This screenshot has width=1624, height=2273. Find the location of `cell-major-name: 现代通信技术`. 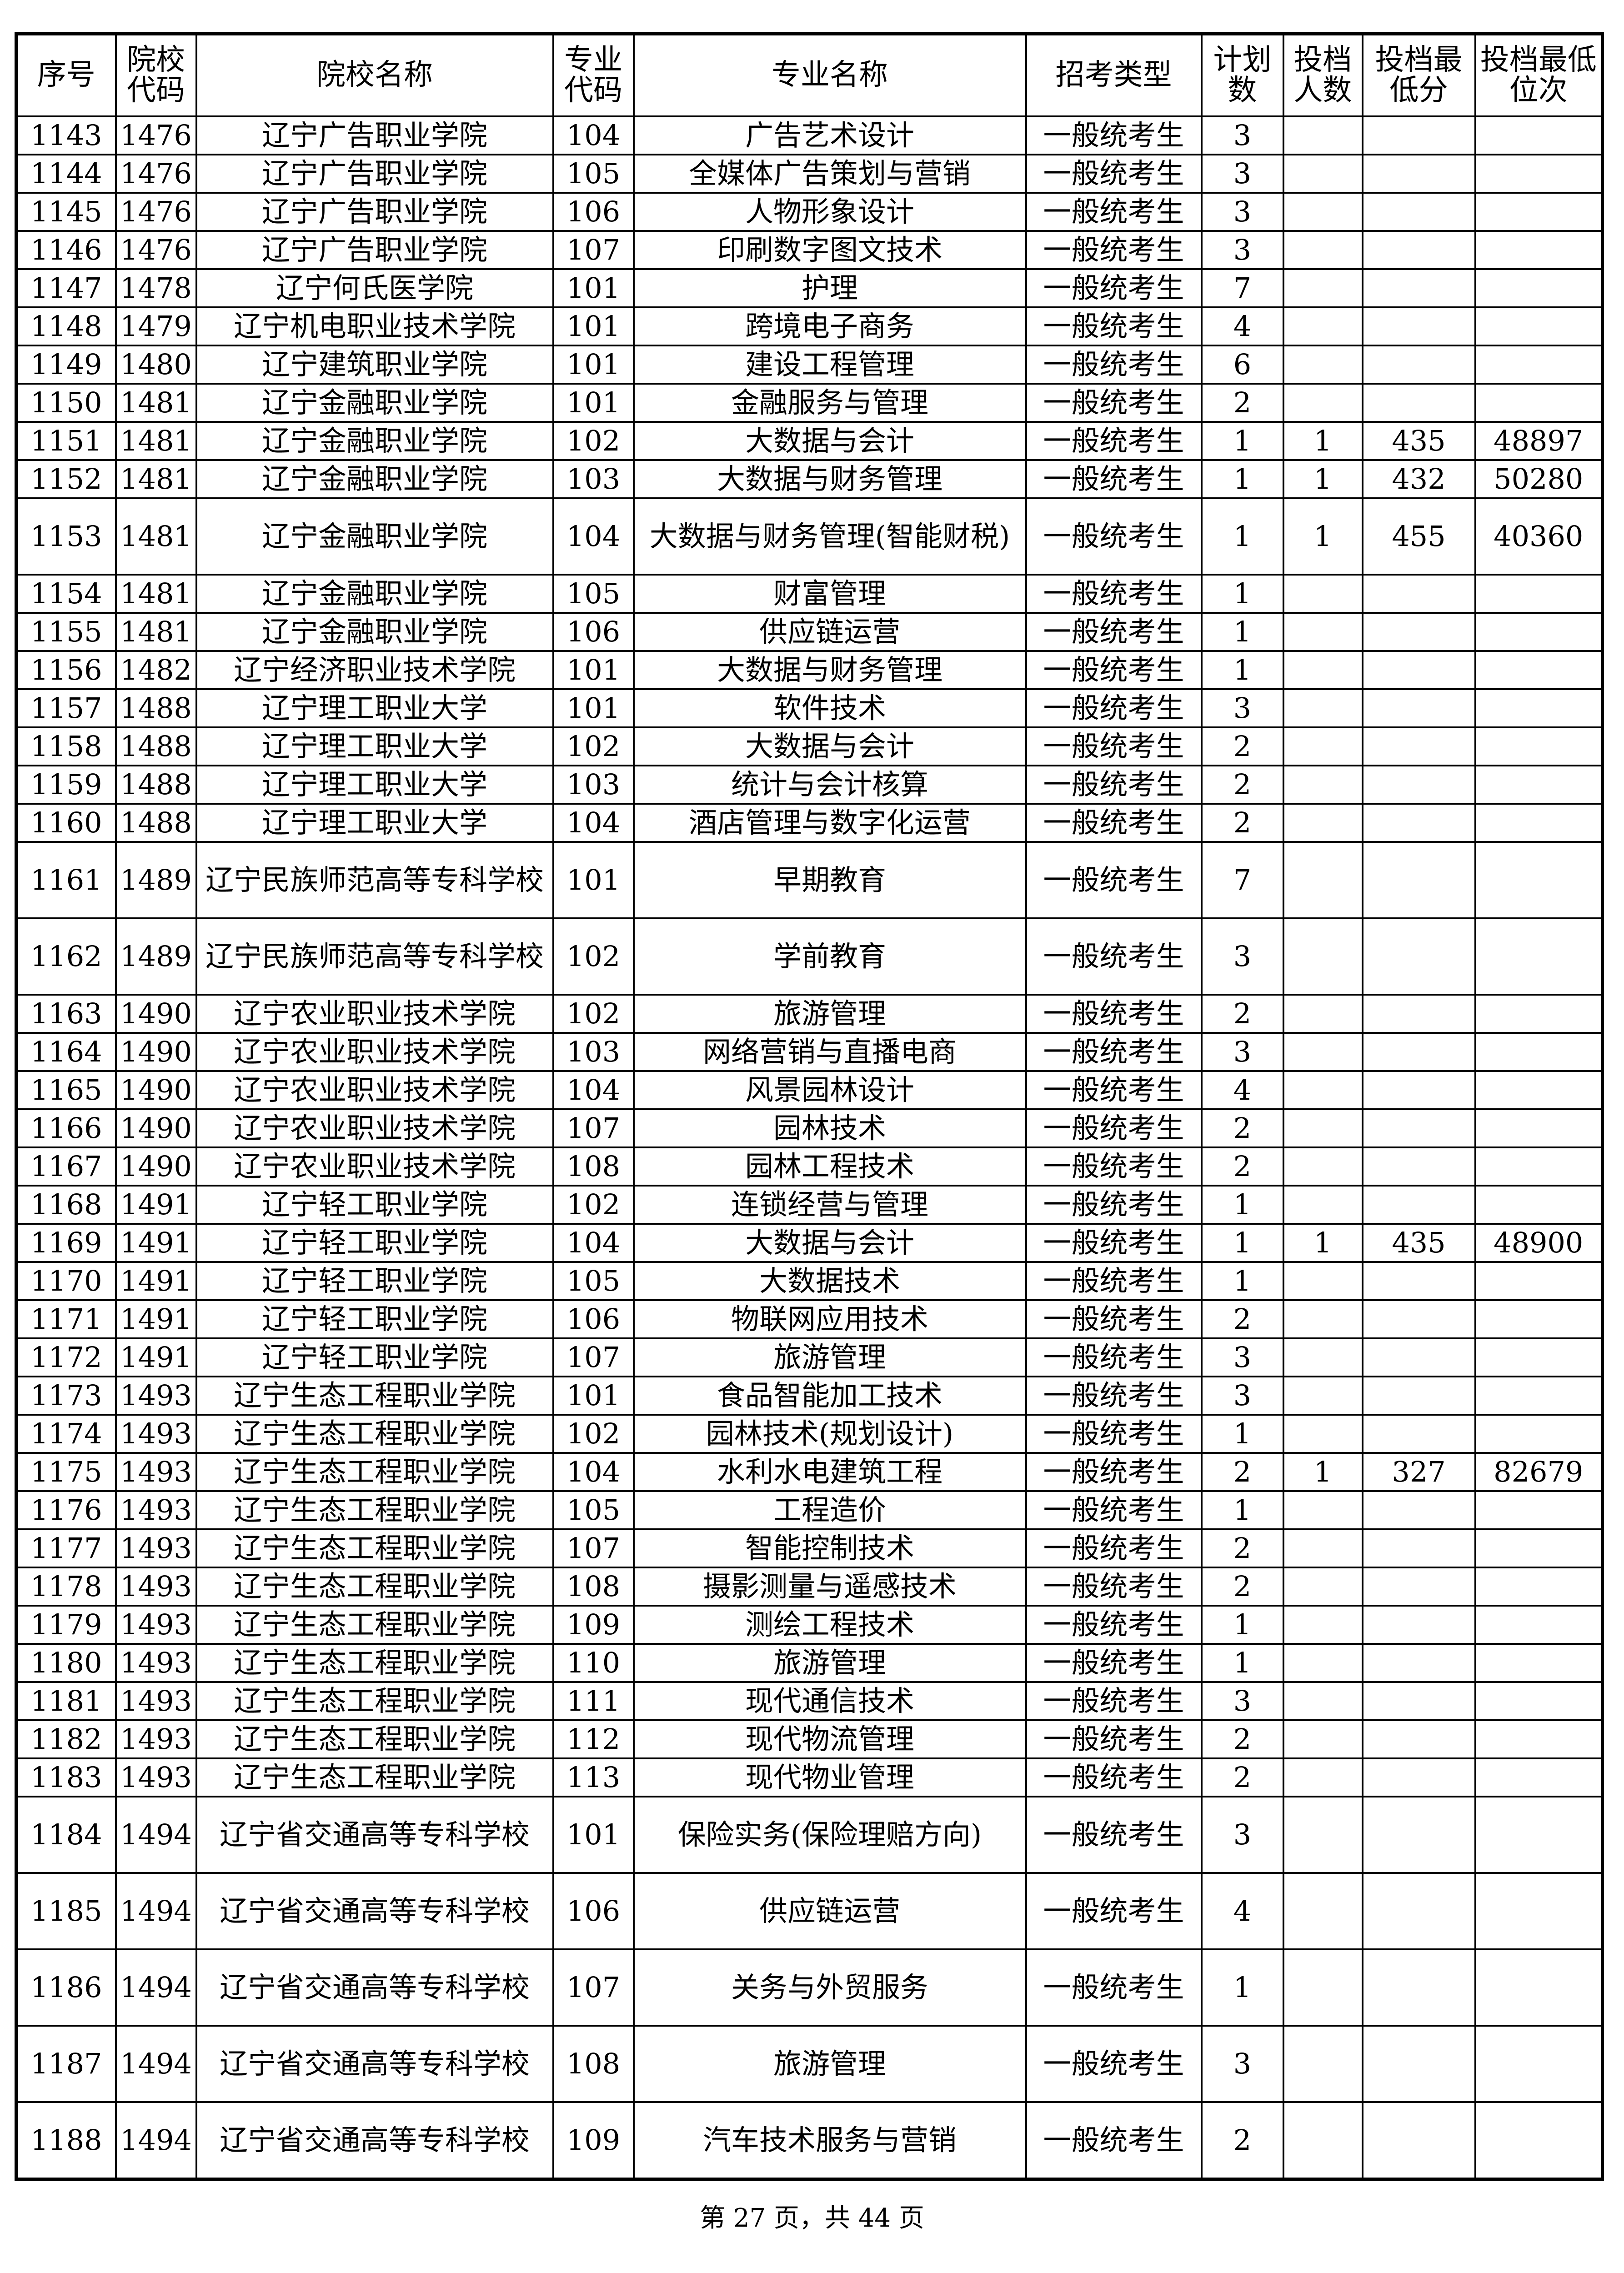

cell-major-name: 现代通信技术 is located at coordinates (829, 1701).